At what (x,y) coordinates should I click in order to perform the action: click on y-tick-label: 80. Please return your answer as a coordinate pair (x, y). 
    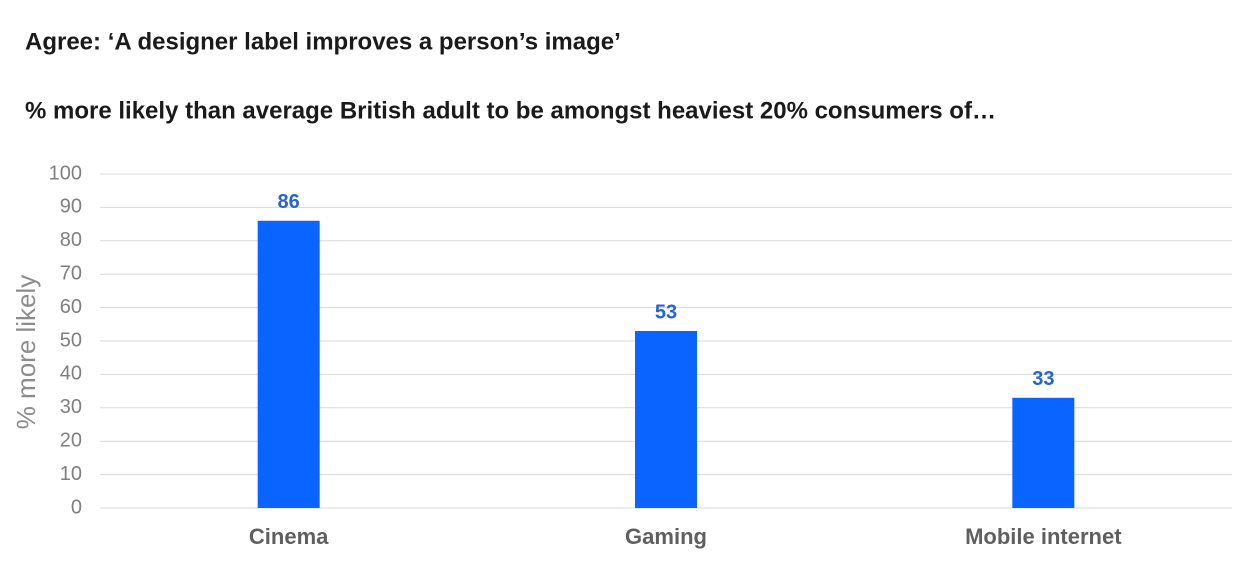
    Looking at the image, I should click on (71, 240).